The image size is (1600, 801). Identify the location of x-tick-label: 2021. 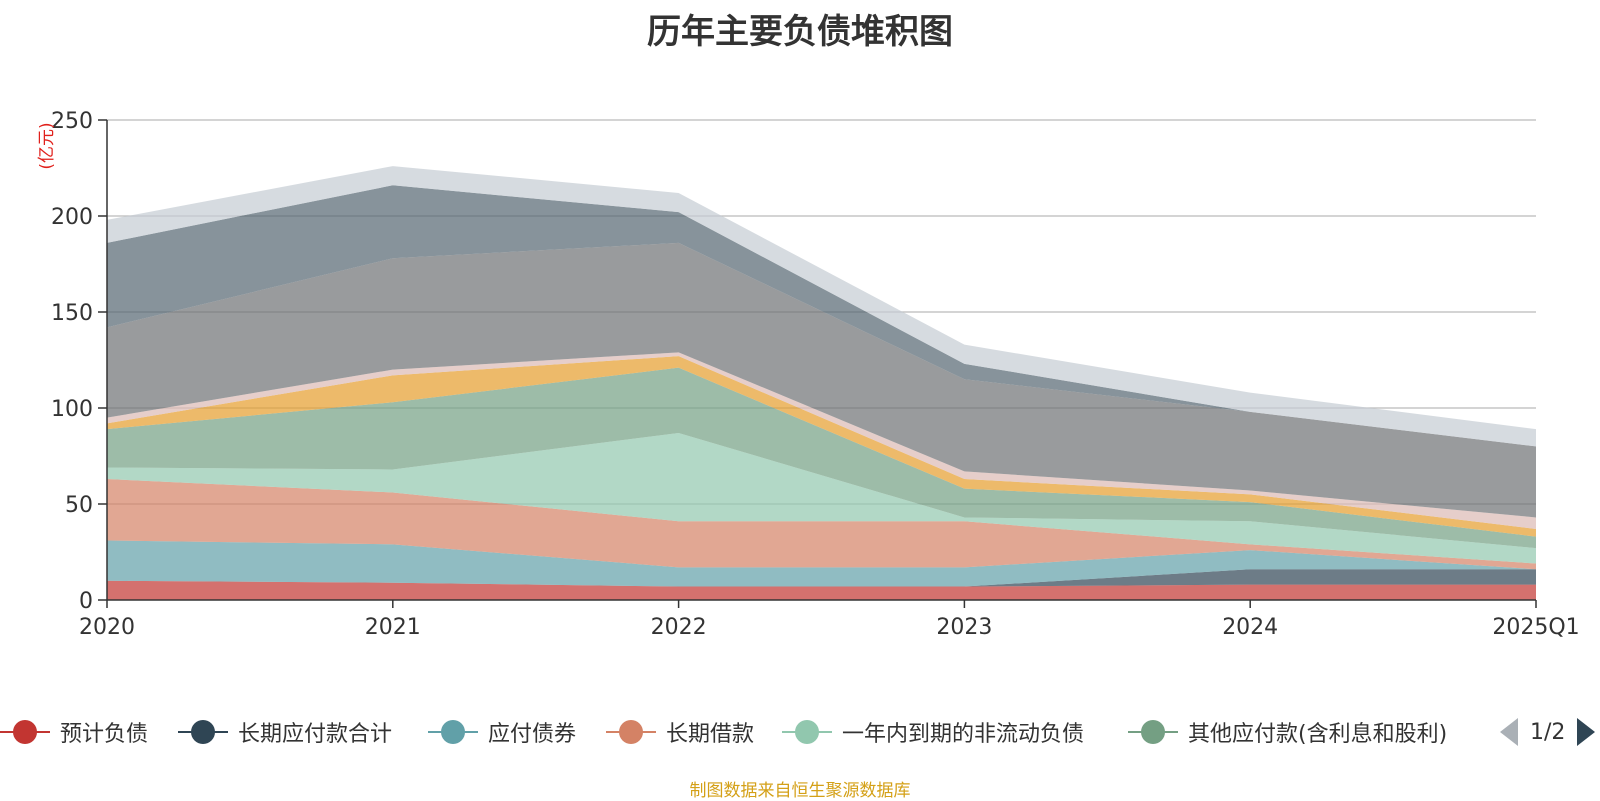
(393, 627).